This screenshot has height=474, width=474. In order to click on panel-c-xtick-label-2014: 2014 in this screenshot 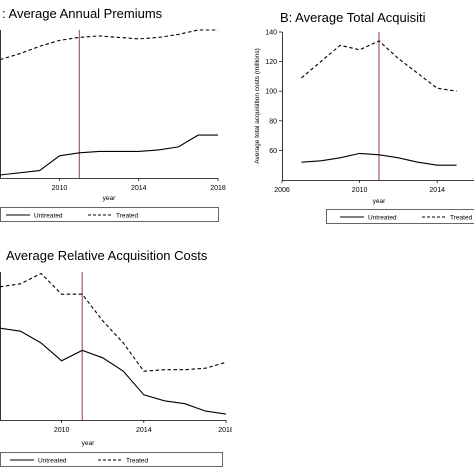, I will do `click(144, 430)`.